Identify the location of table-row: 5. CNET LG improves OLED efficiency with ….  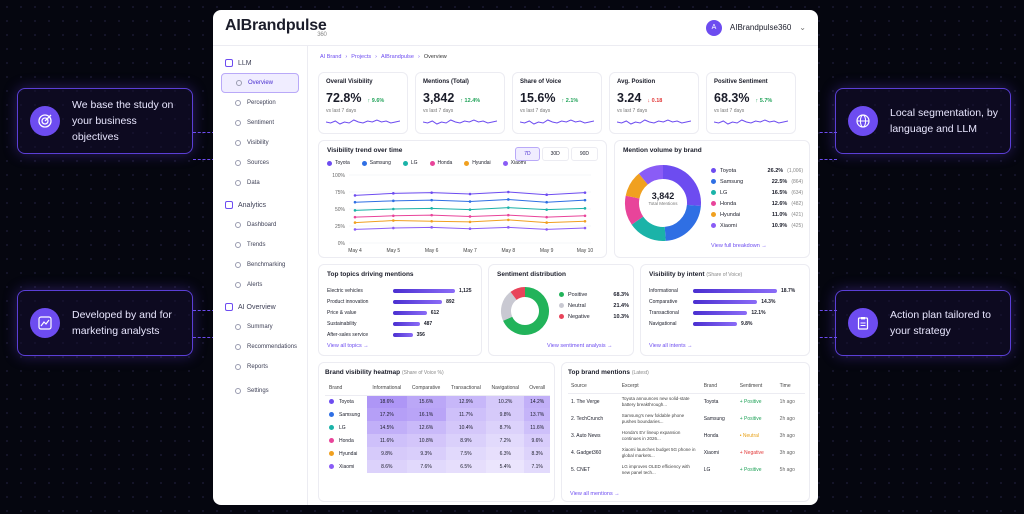
(686, 469).